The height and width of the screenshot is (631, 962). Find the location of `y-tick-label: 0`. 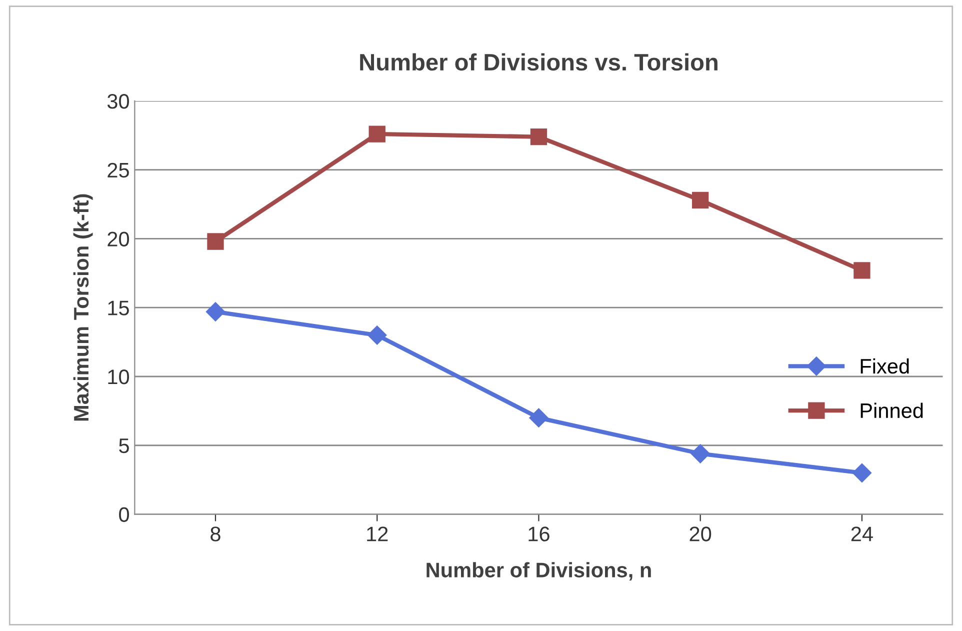

y-tick-label: 0 is located at coordinates (124, 514).